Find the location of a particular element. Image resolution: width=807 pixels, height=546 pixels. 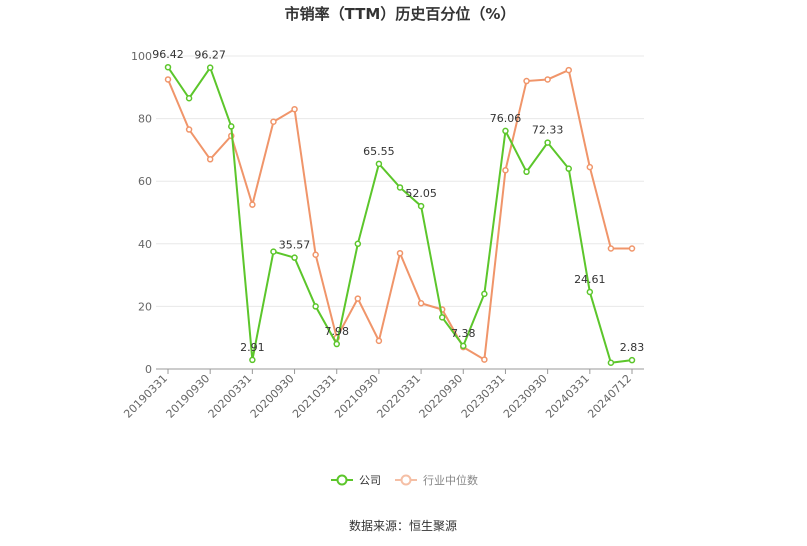

data-label-14: 7.38 is located at coordinates (463, 333).